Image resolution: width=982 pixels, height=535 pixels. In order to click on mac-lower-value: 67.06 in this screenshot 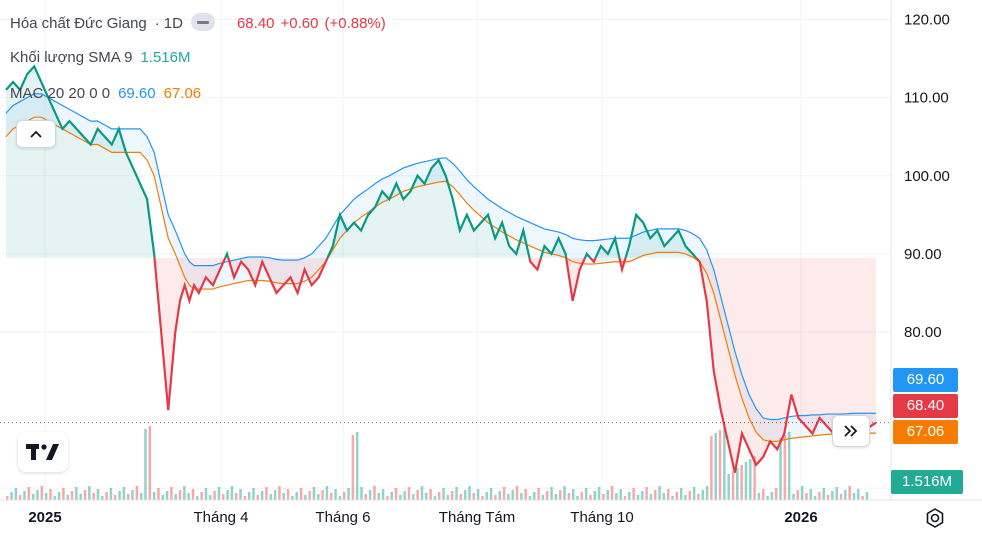, I will do `click(182, 93)`.